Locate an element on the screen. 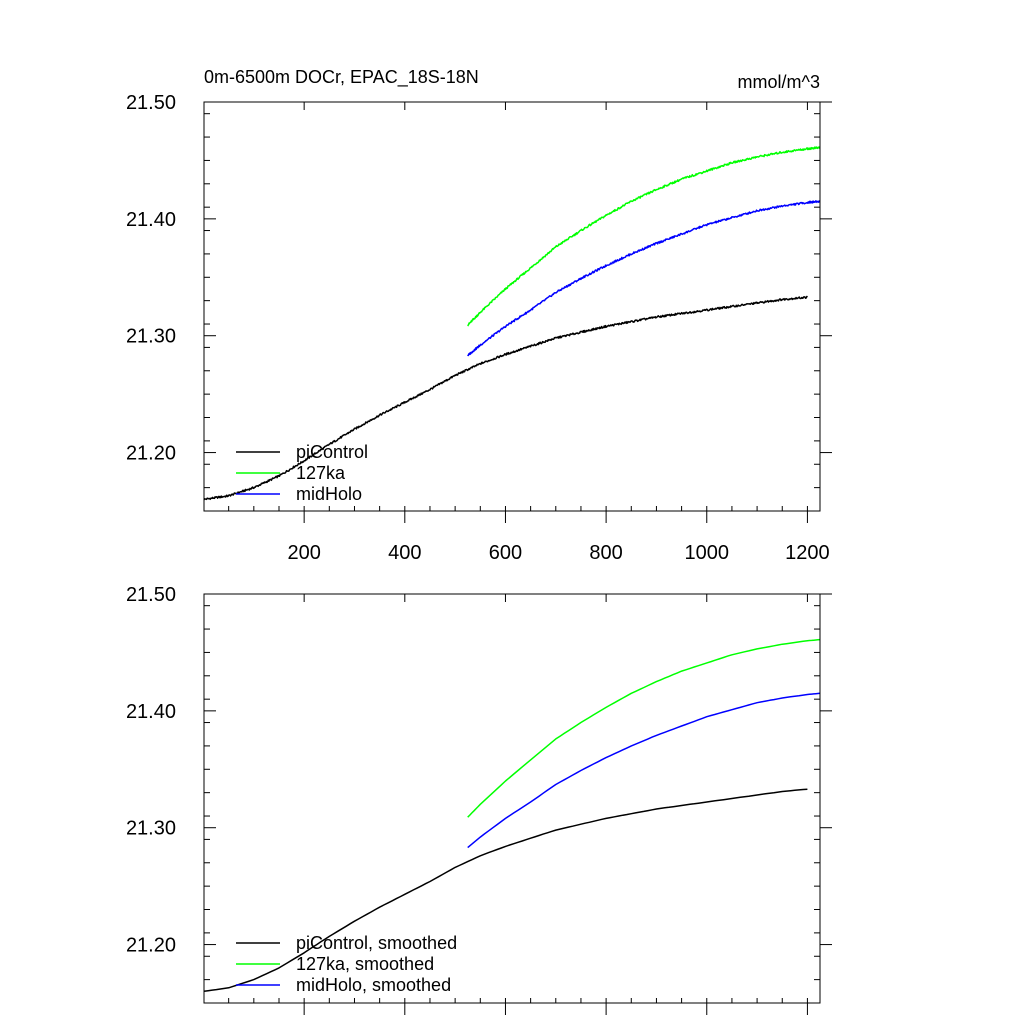 The image size is (1024, 1029). legend-label-midholo-smoothed: midHolo, smoothed is located at coordinates (373, 985).